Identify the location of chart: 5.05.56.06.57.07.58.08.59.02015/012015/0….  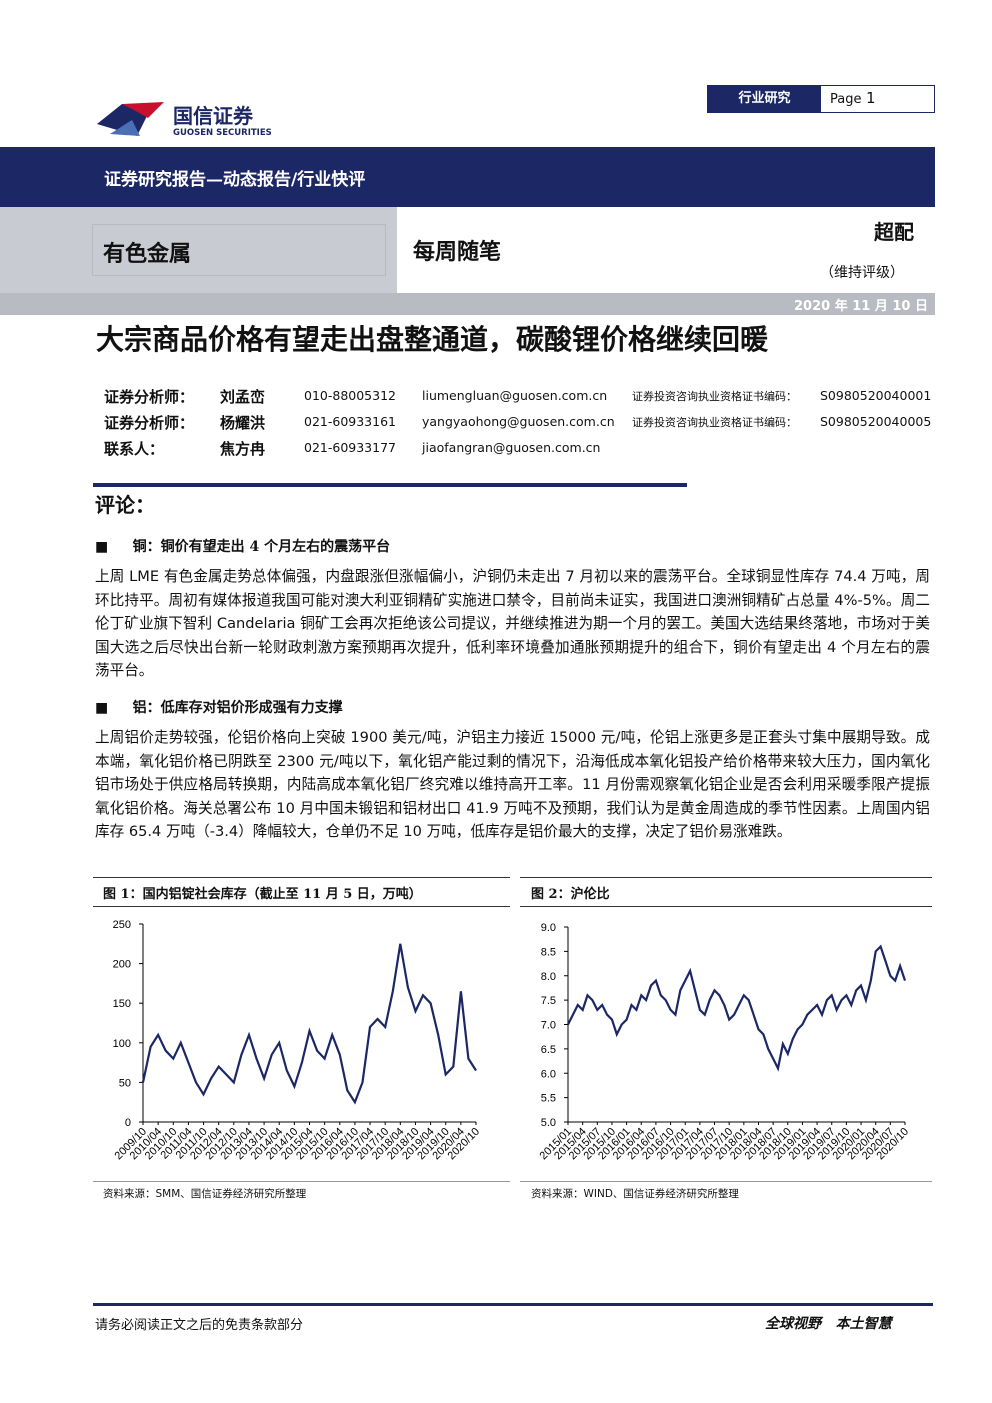
(725, 1042).